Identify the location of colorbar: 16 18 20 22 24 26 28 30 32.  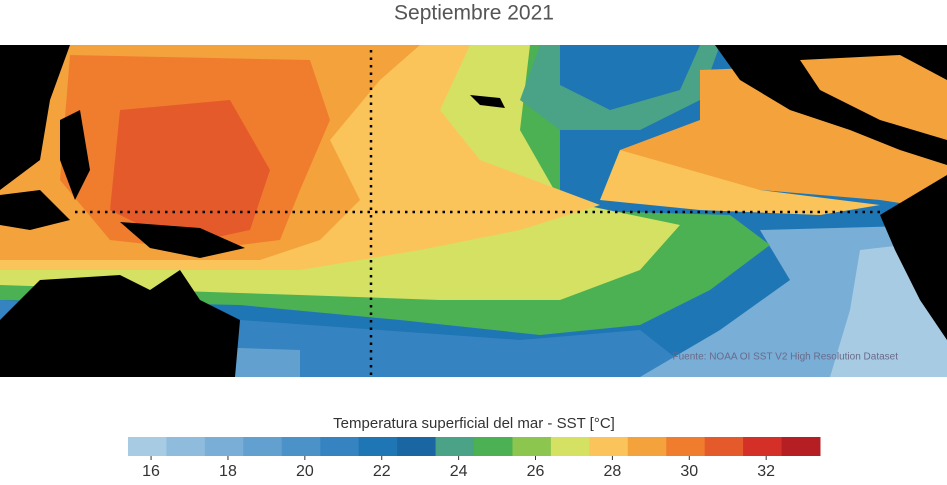
(474, 458).